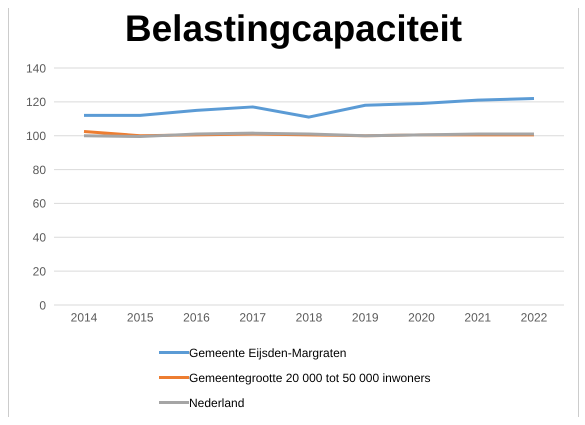 The width and height of the screenshot is (585, 425). Describe the element at coordinates (42, 305) in the screenshot. I see `y-tick-label: 0` at that location.